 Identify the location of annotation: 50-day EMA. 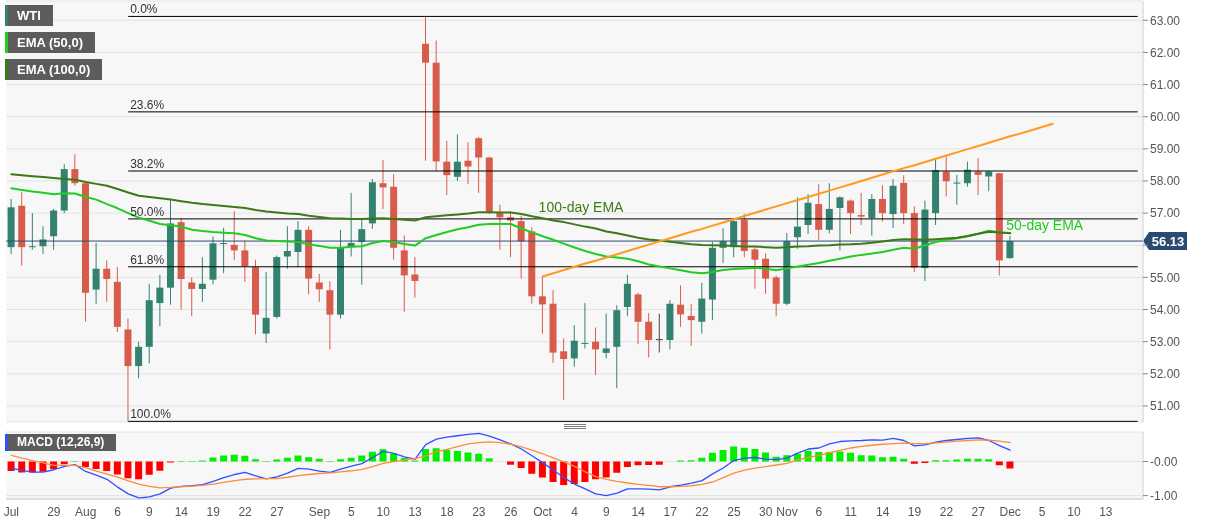
(1045, 225).